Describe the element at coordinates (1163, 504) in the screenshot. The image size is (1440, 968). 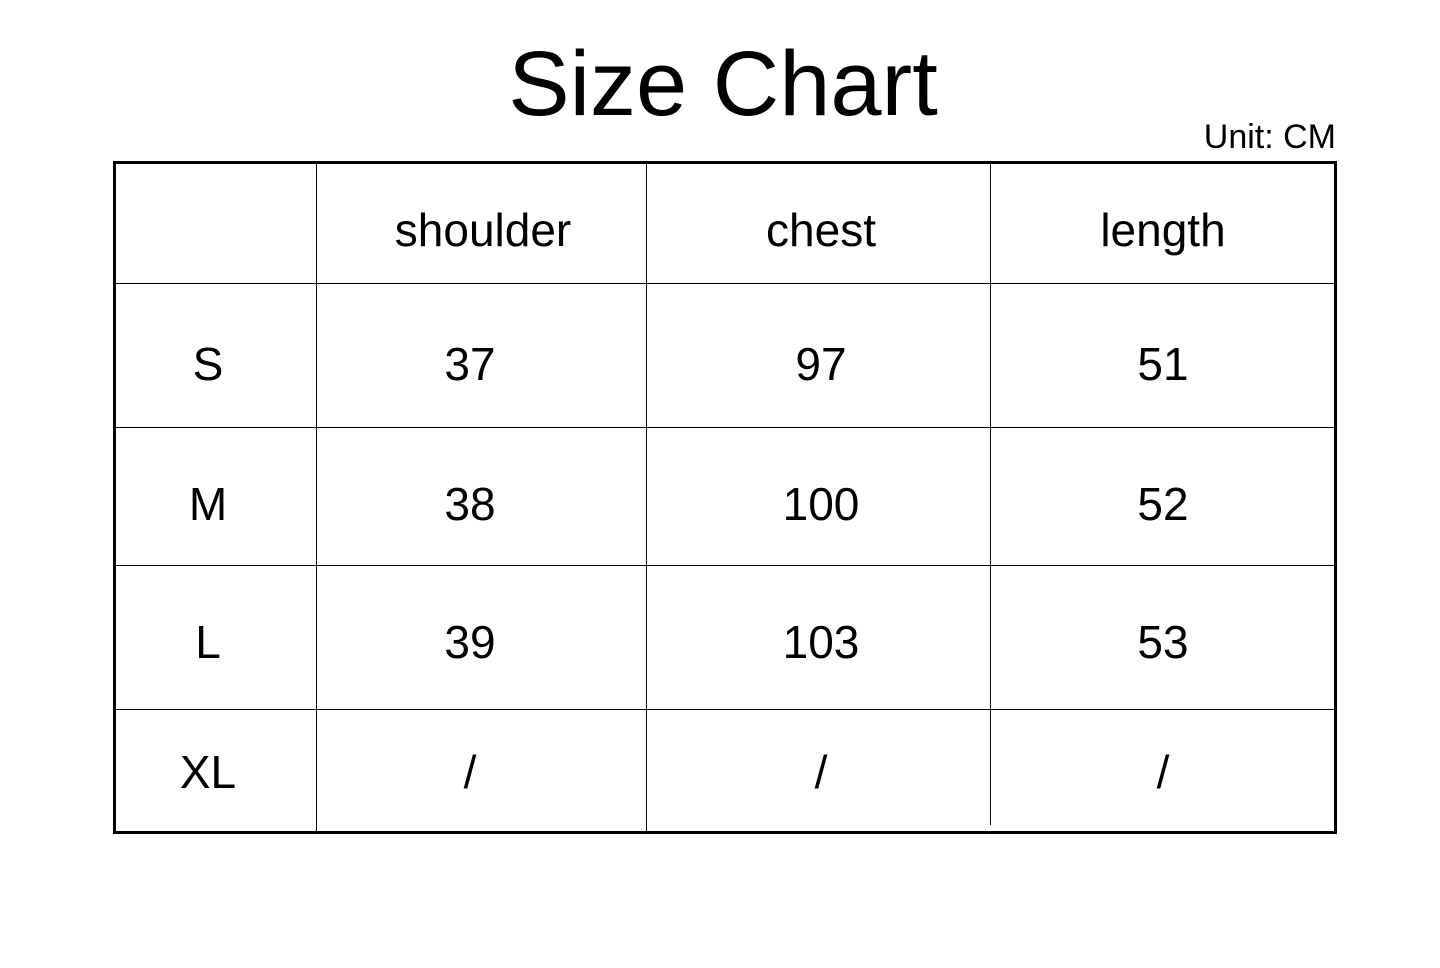
I see `table-cell: 52` at that location.